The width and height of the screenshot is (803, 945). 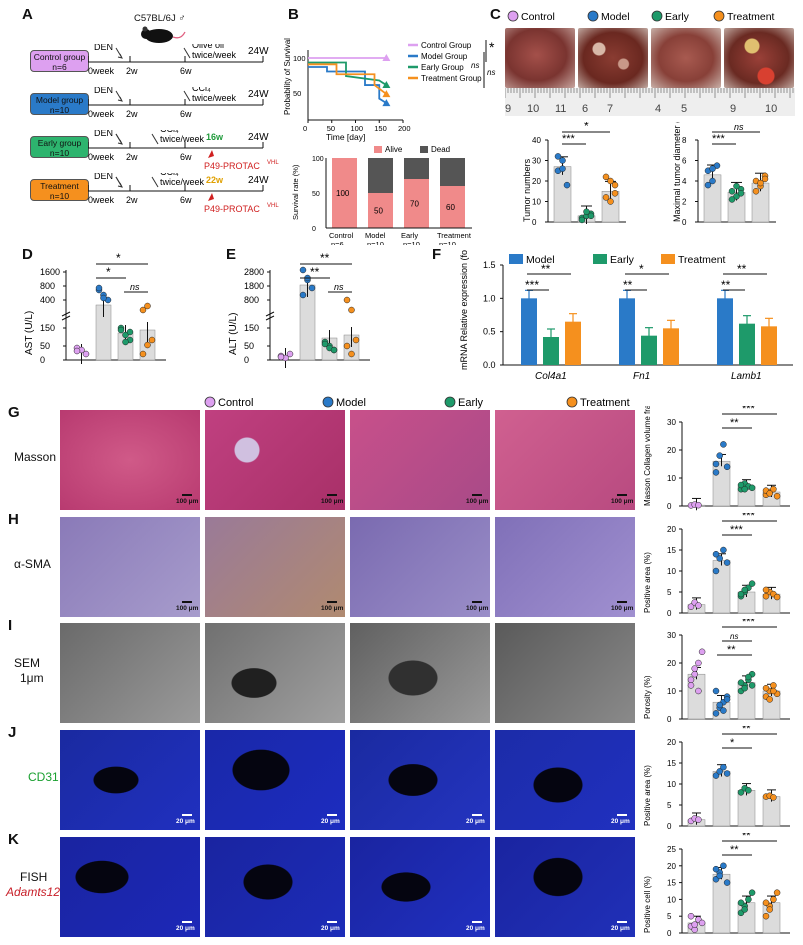 I want to click on start-week: 16w, so click(x=215, y=137).